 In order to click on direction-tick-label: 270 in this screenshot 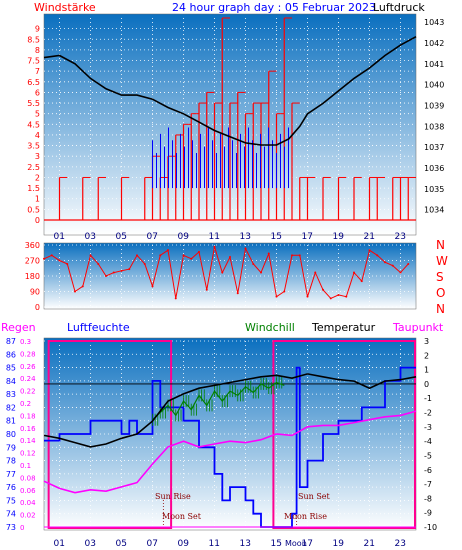, I will do `click(32, 261)`.